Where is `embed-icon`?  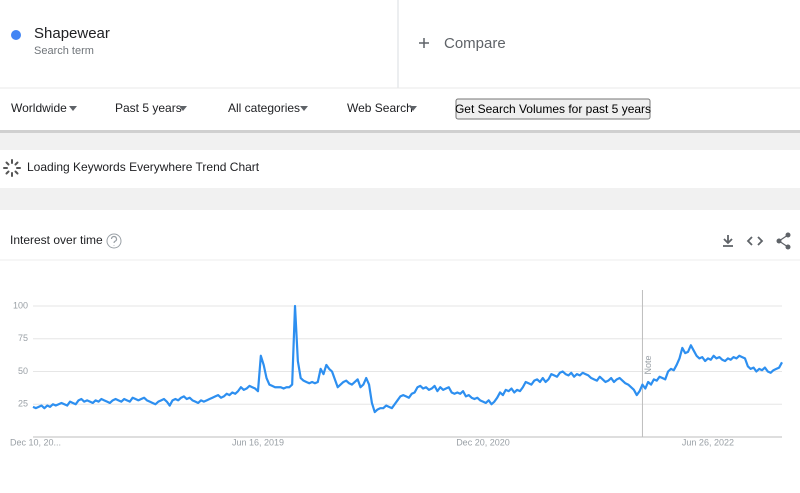
embed-icon is located at coordinates (755, 241).